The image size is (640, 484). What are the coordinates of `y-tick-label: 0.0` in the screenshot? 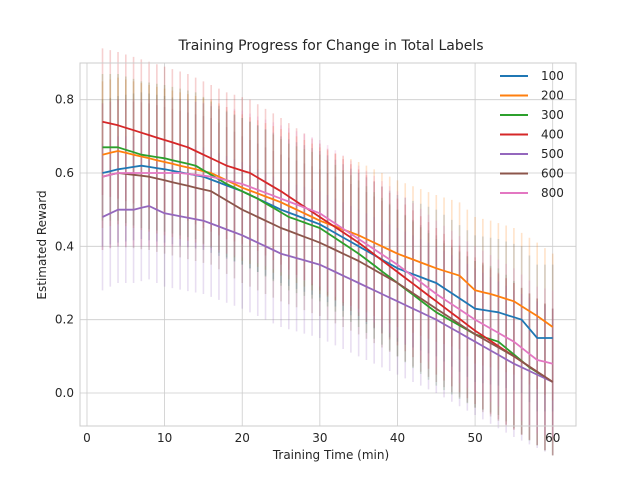 It's located at (64, 393).